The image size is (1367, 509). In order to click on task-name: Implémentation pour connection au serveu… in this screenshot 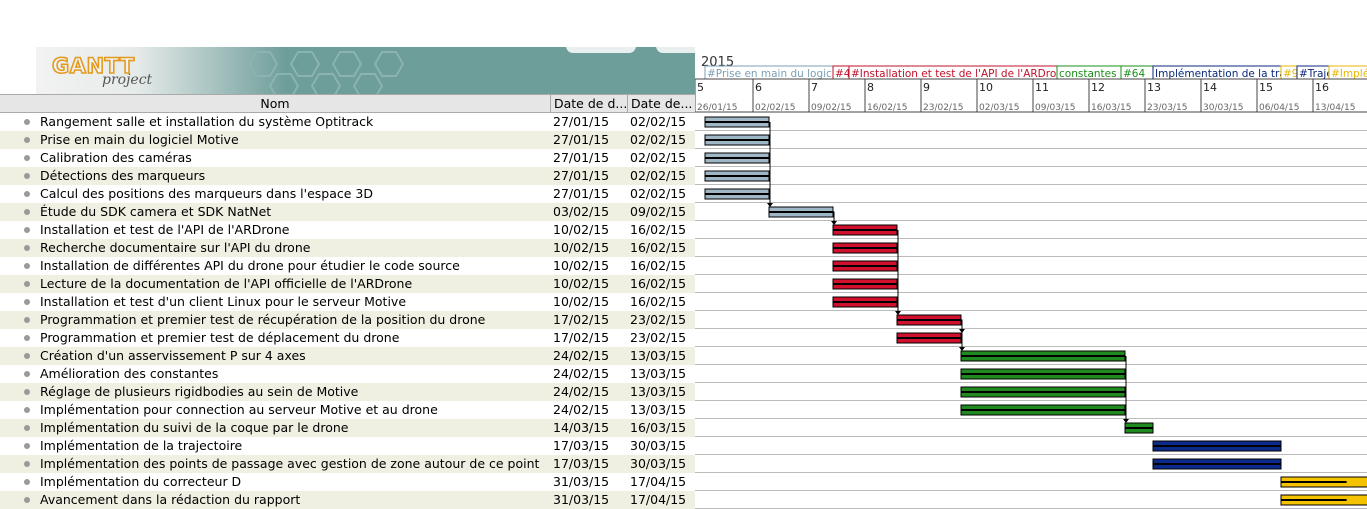, I will do `click(239, 409)`.